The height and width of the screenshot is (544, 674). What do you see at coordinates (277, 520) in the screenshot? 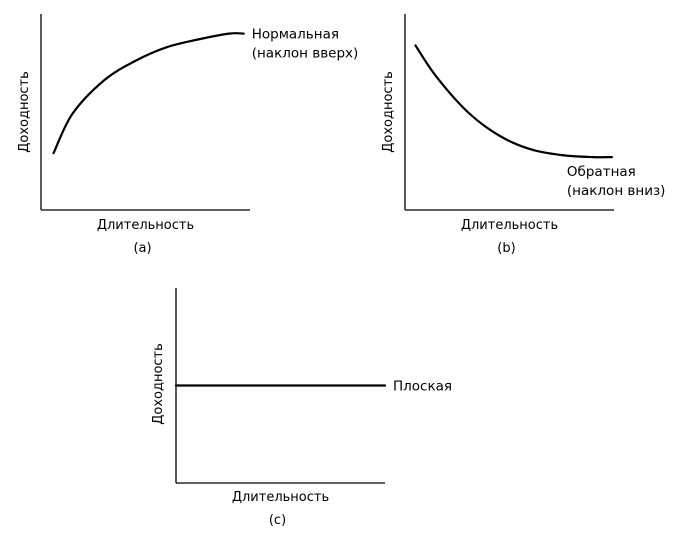
I see `panel-label: (c)` at bounding box center [277, 520].